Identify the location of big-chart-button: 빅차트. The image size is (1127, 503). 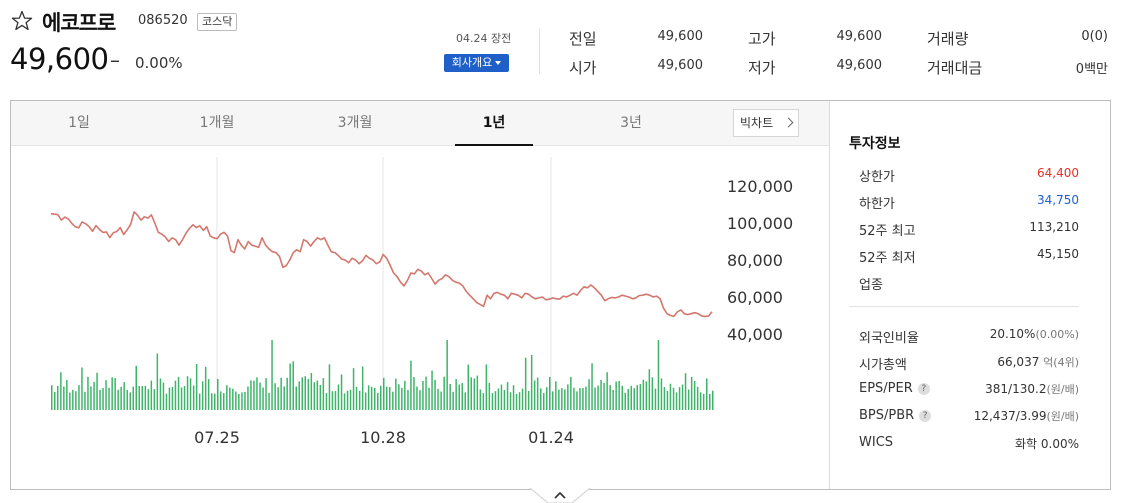
(766, 123).